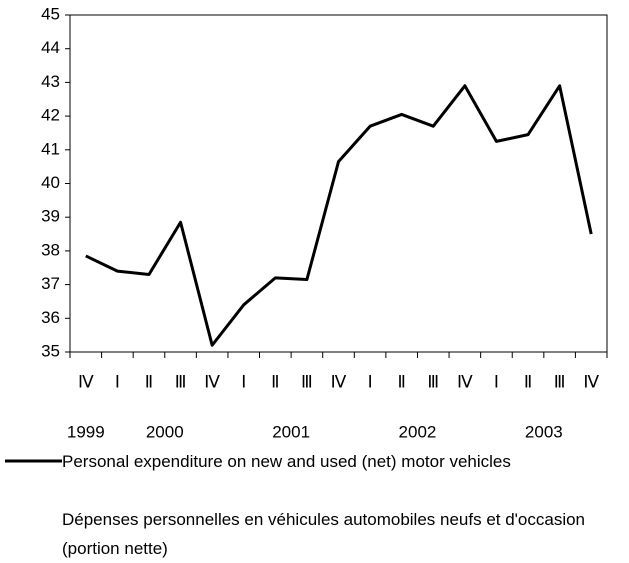  I want to click on y-tick-label: 35, so click(50, 350).